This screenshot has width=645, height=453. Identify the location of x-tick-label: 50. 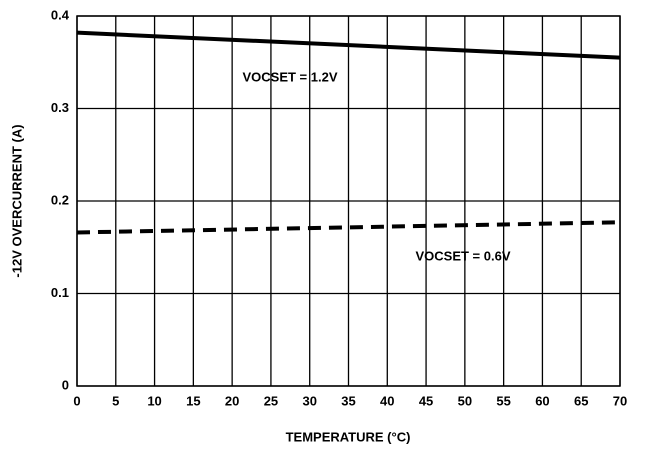
(465, 400).